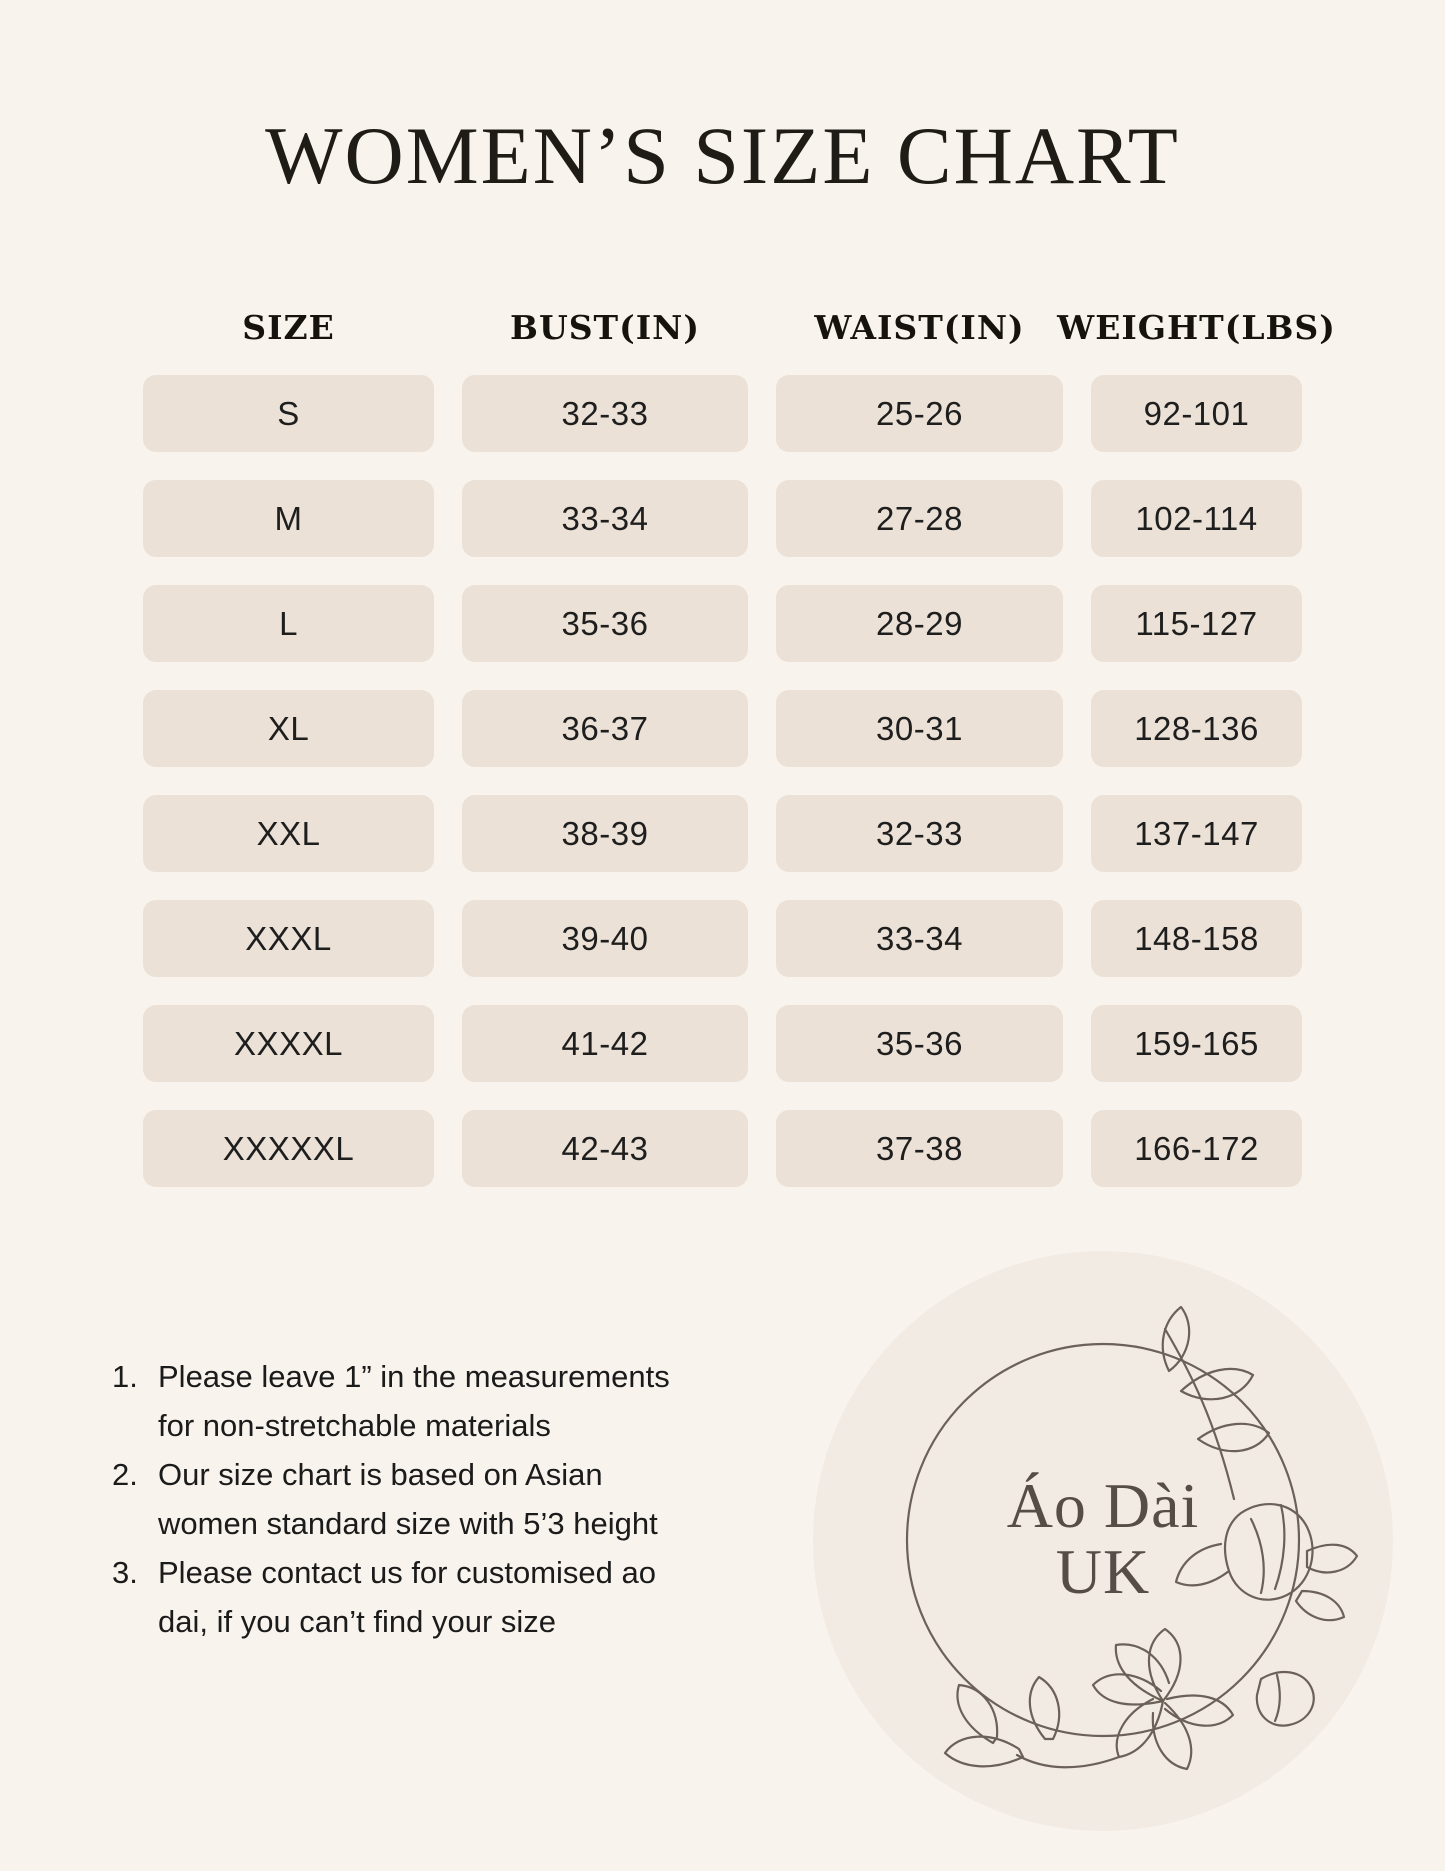 The height and width of the screenshot is (1871, 1445). Describe the element at coordinates (288, 327) in the screenshot. I see `header-size: SIZE` at that location.